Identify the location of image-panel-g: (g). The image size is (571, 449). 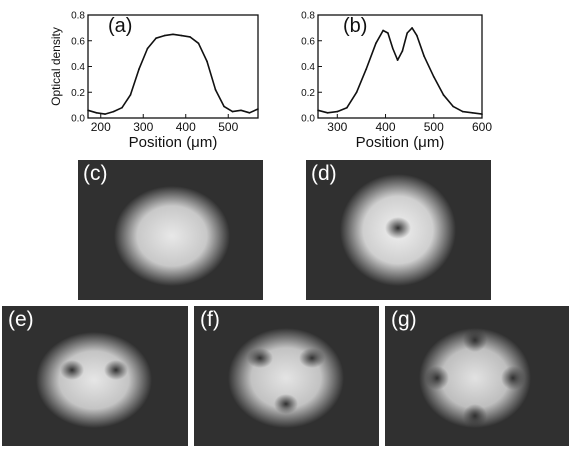
(477, 376).